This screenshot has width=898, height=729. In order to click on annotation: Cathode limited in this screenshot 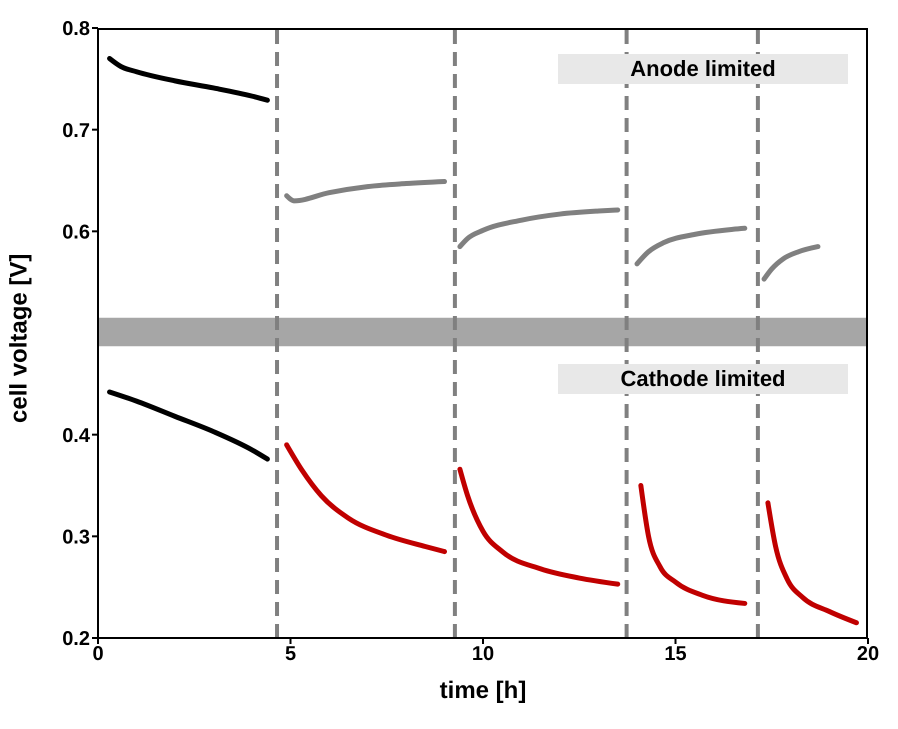, I will do `click(703, 378)`.